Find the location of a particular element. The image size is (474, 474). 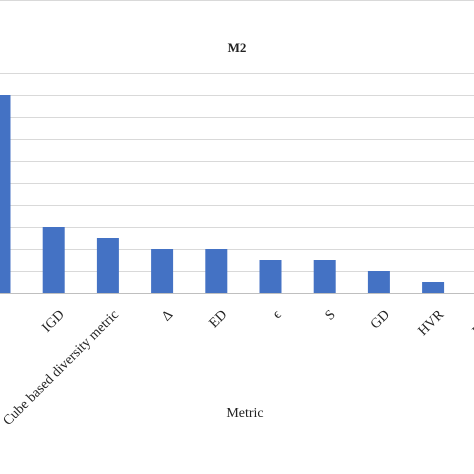

x-tick-label: IGD is located at coordinates (54, 321).